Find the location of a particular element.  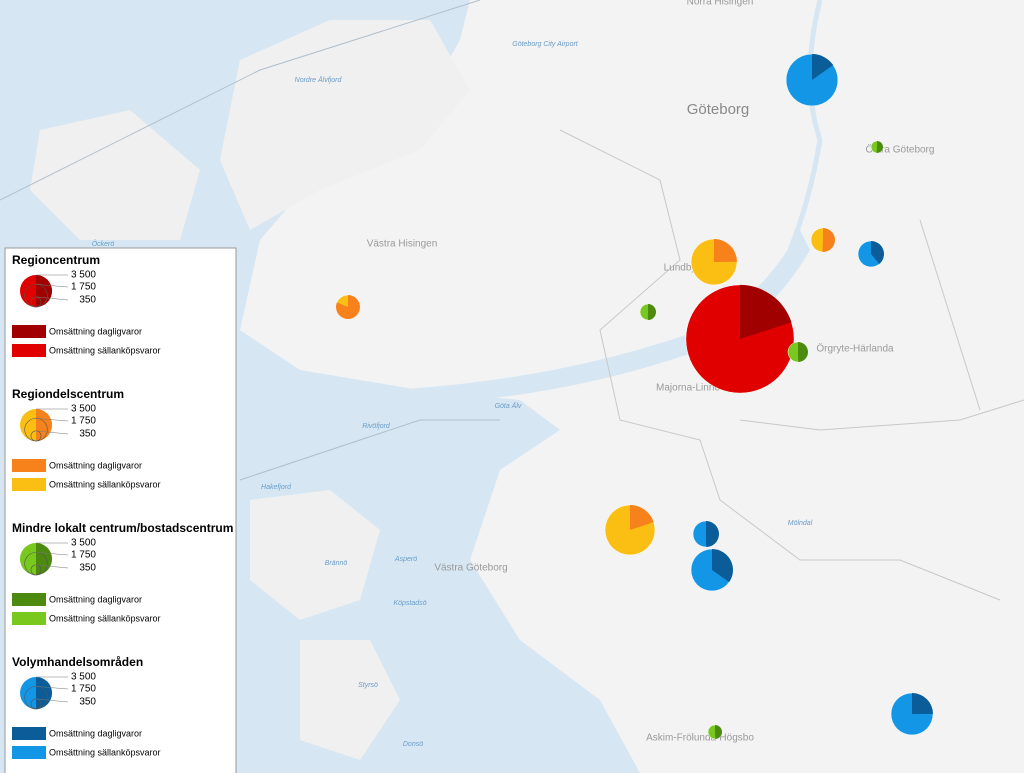

place-label: Göteborg City Airport is located at coordinates (545, 44).